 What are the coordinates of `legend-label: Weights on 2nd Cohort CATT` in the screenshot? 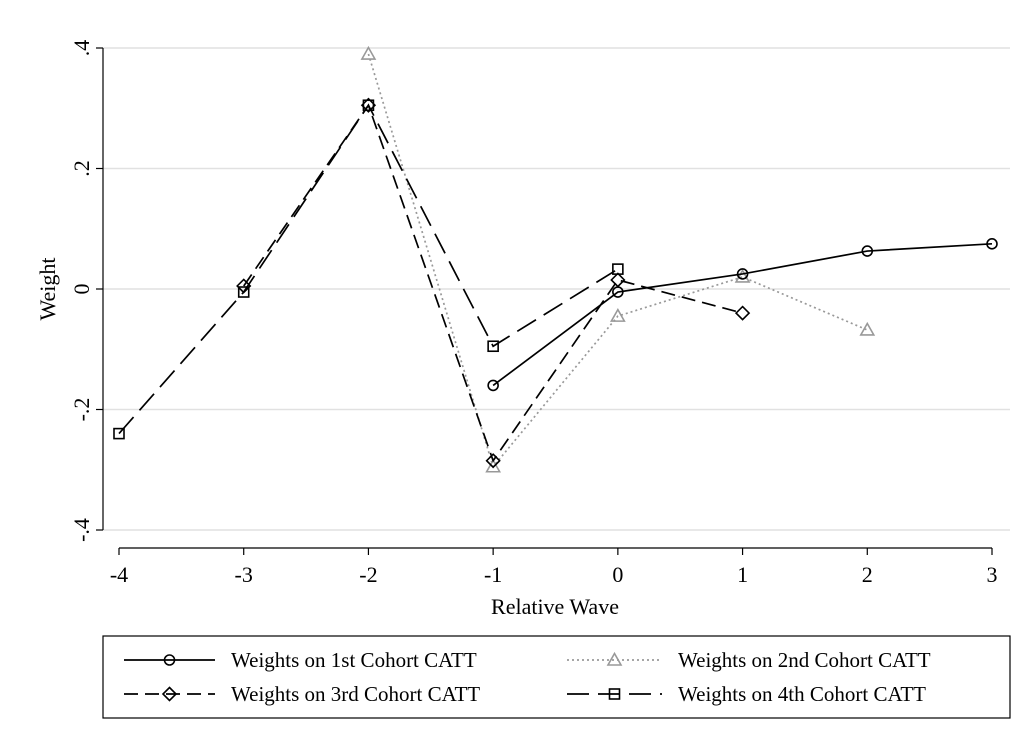 It's located at (804, 660).